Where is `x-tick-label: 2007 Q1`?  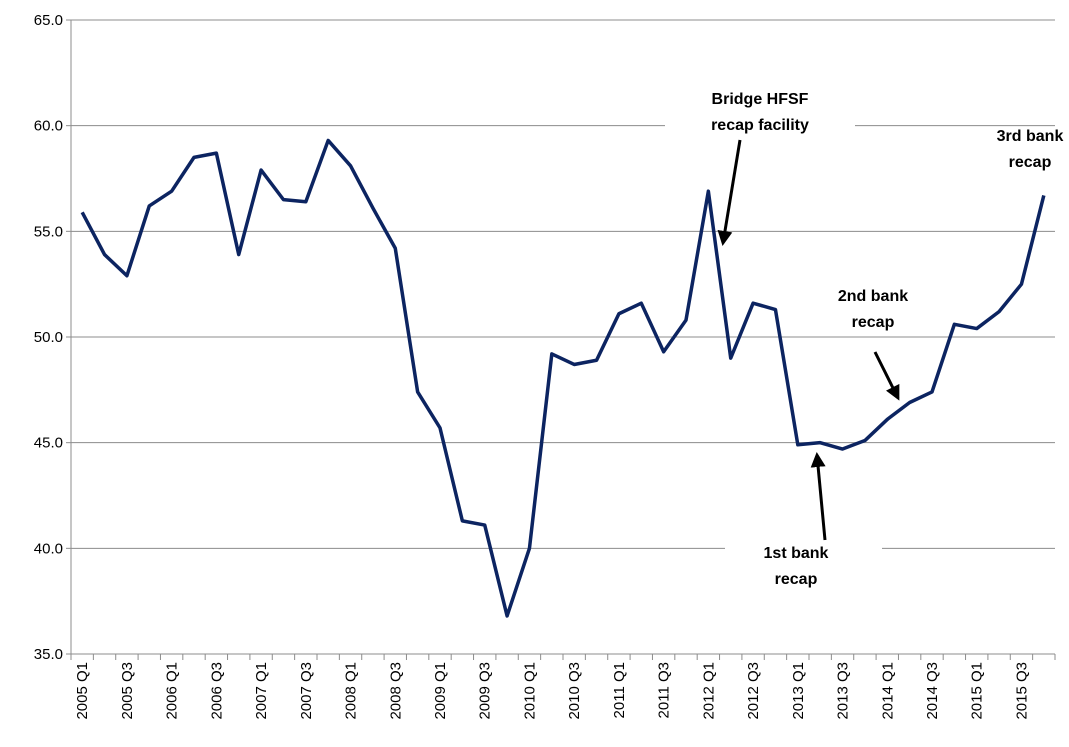
x-tick-label: 2007 Q1 is located at coordinates (261, 691).